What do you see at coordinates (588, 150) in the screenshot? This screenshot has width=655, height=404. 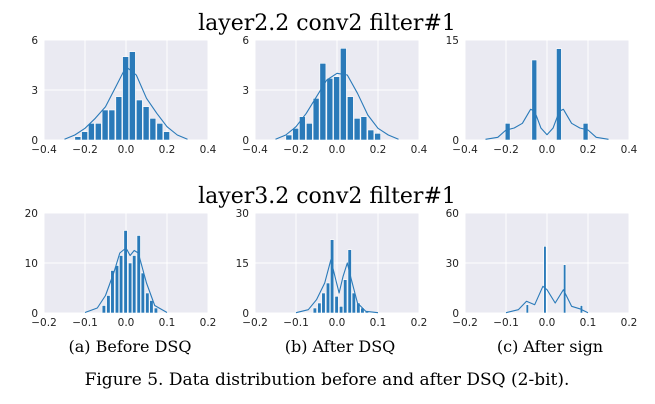 I see `chart-0-2-xtick-label: 0.2` at bounding box center [588, 150].